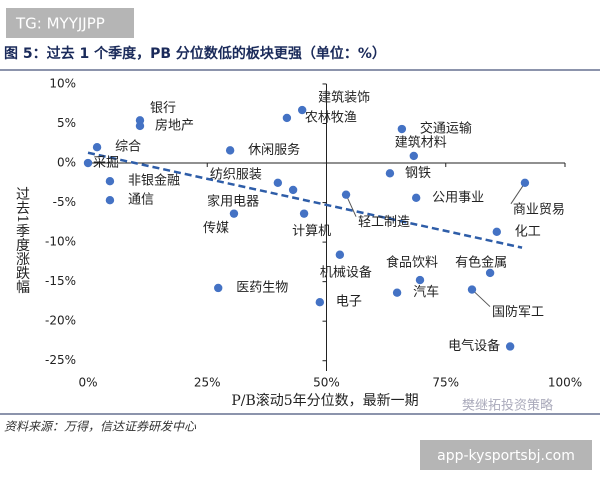 The width and height of the screenshot is (600, 484). What do you see at coordinates (66, 123) in the screenshot?
I see `y-tick-label: 5%` at bounding box center [66, 123].